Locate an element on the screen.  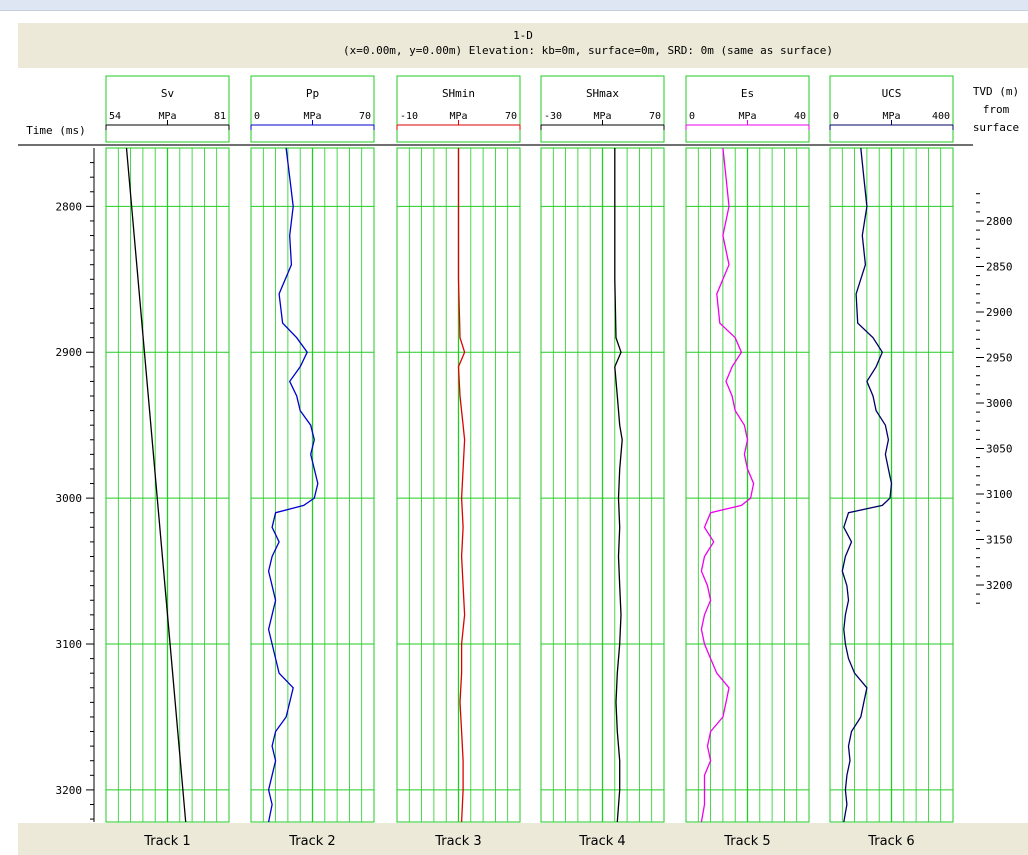
well-name: 1-D is located at coordinates (523, 35).